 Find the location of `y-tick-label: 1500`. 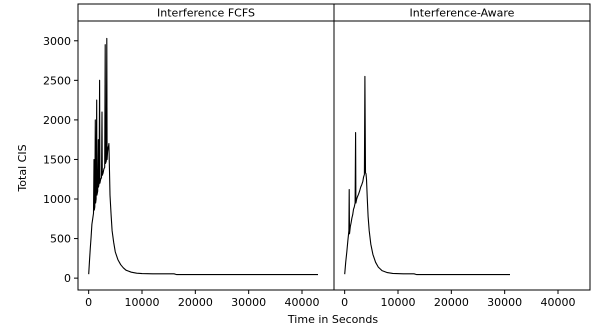

y-tick-label: 1500 is located at coordinates (57, 159).